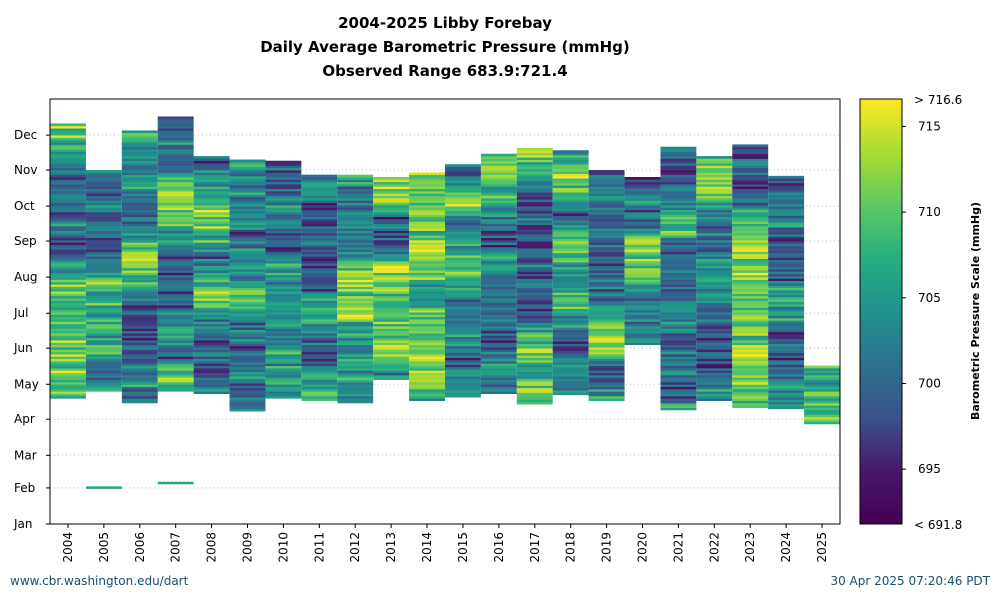 This screenshot has height=600, width=1000. What do you see at coordinates (714, 278) in the screenshot?
I see `heatmap-column-2022` at bounding box center [714, 278].